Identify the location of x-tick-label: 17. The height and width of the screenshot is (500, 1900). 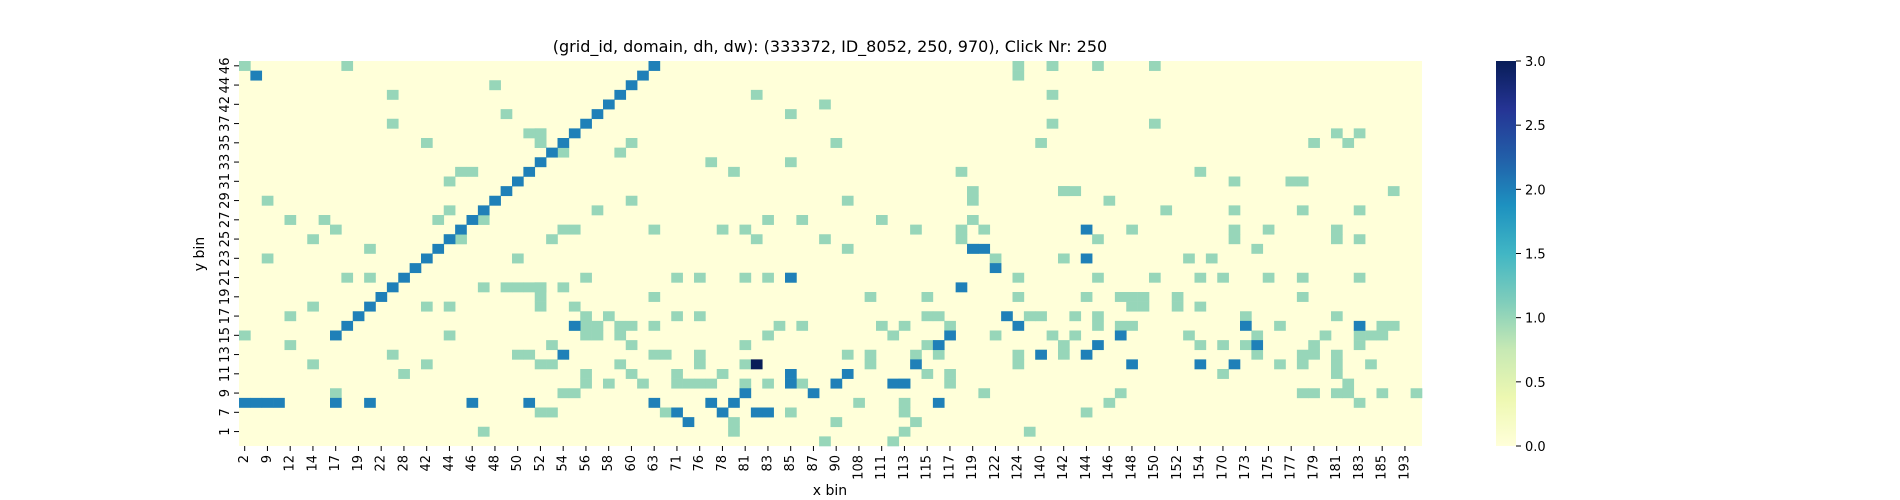
(335, 463).